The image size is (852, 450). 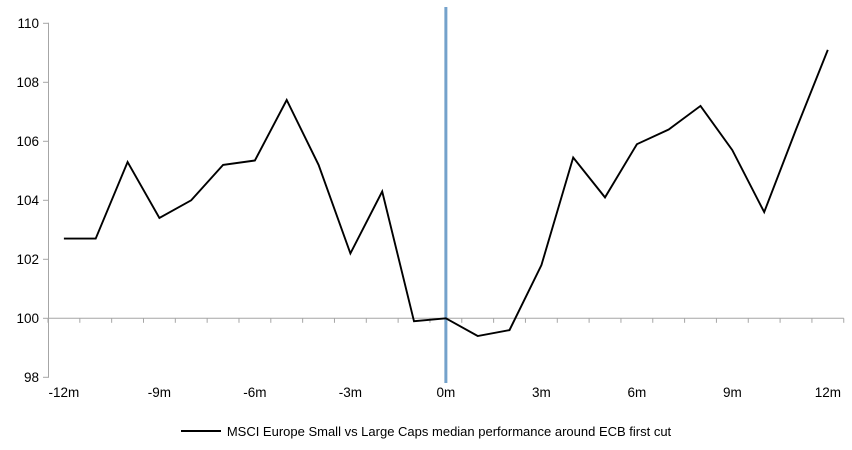 What do you see at coordinates (64, 392) in the screenshot?
I see `x-axis-label: -12m` at bounding box center [64, 392].